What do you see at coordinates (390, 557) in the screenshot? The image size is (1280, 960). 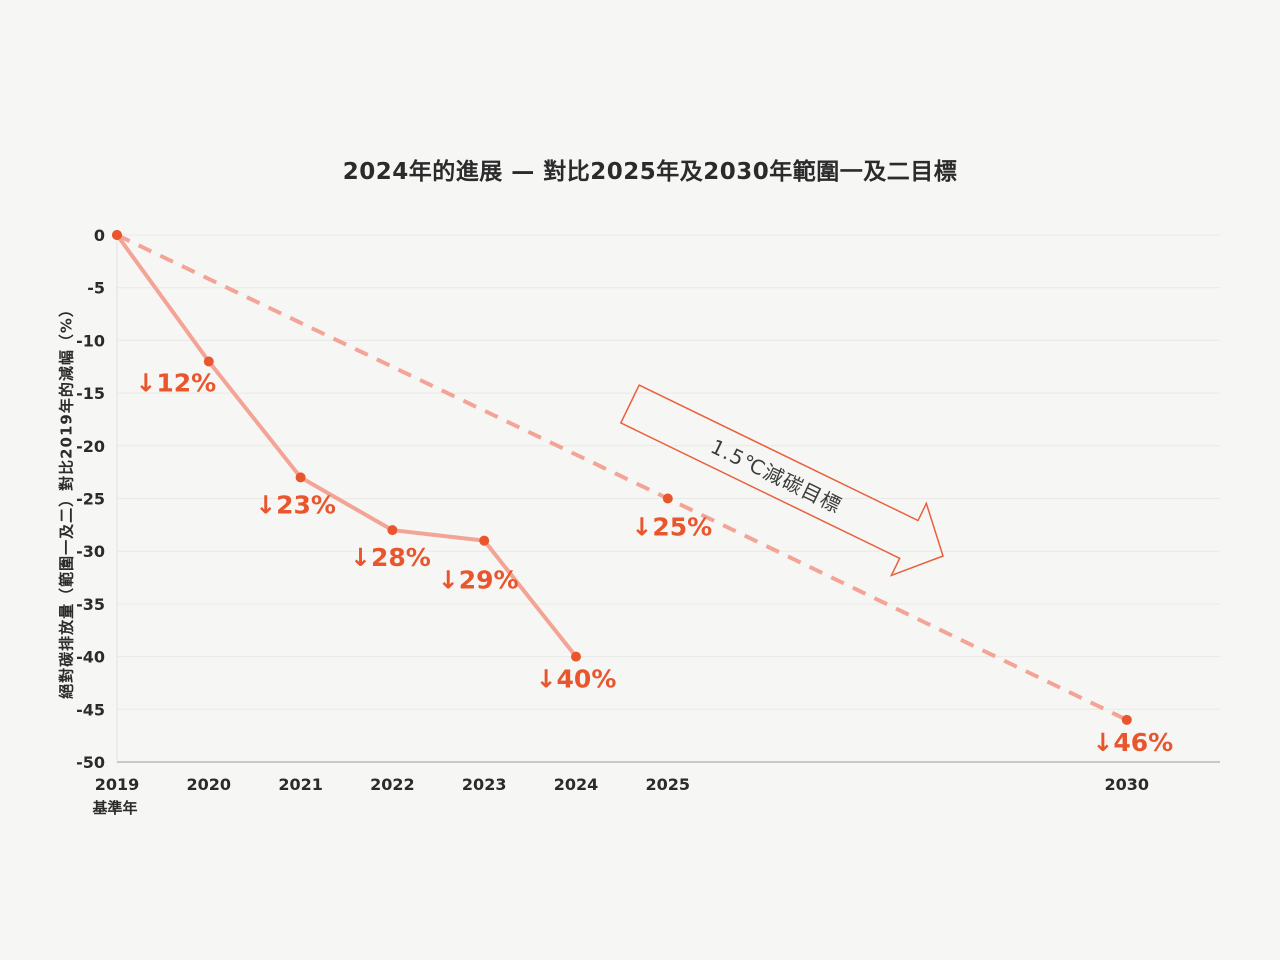 I see `data-point-label: ↓28%` at bounding box center [390, 557].